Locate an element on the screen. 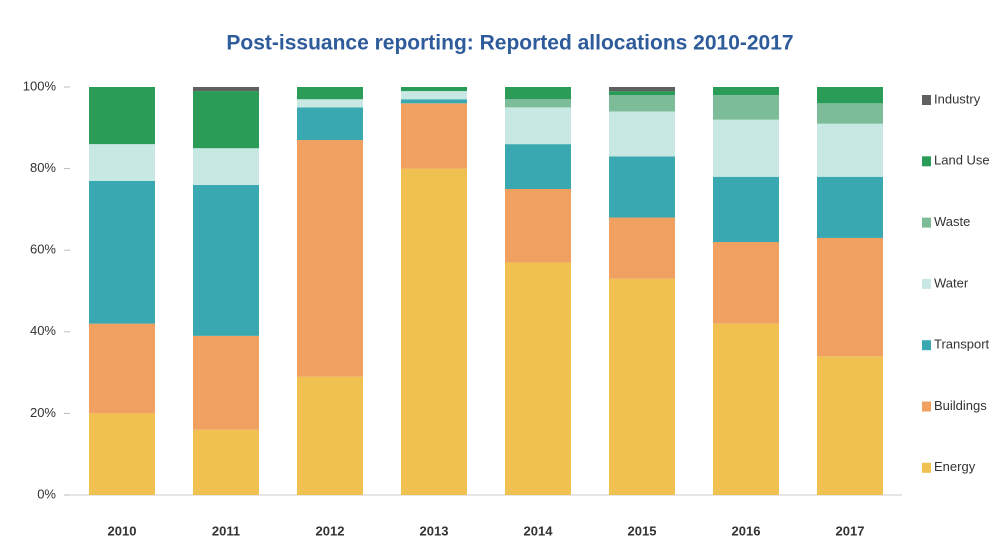 This screenshot has width=1004, height=550. x-tick-label: 2011 is located at coordinates (226, 530).